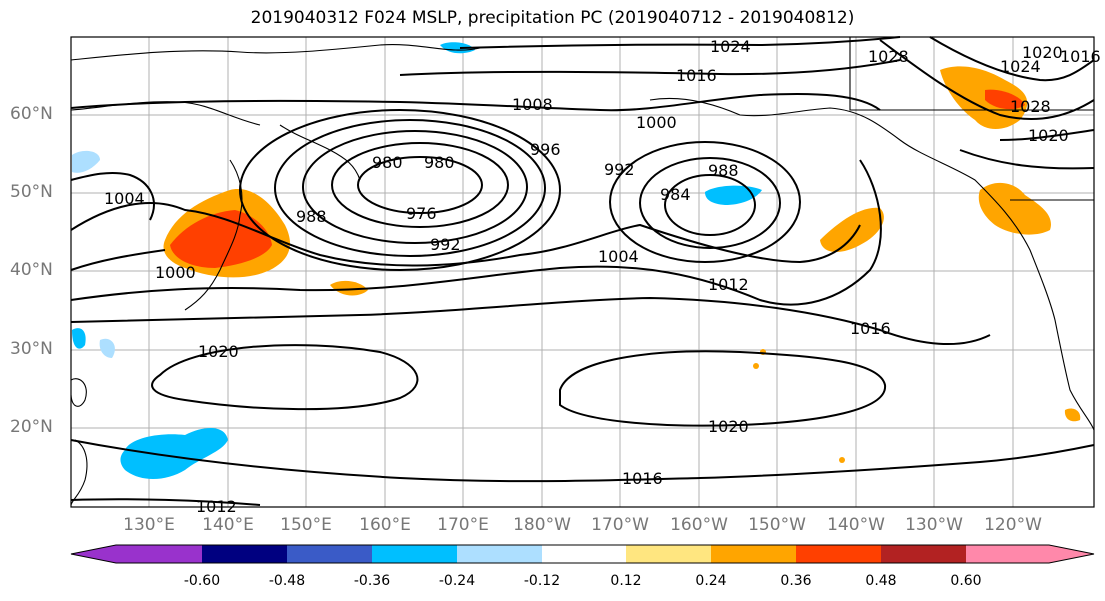  I want to click on colorbar-tick-label: 0.48, so click(881, 581).